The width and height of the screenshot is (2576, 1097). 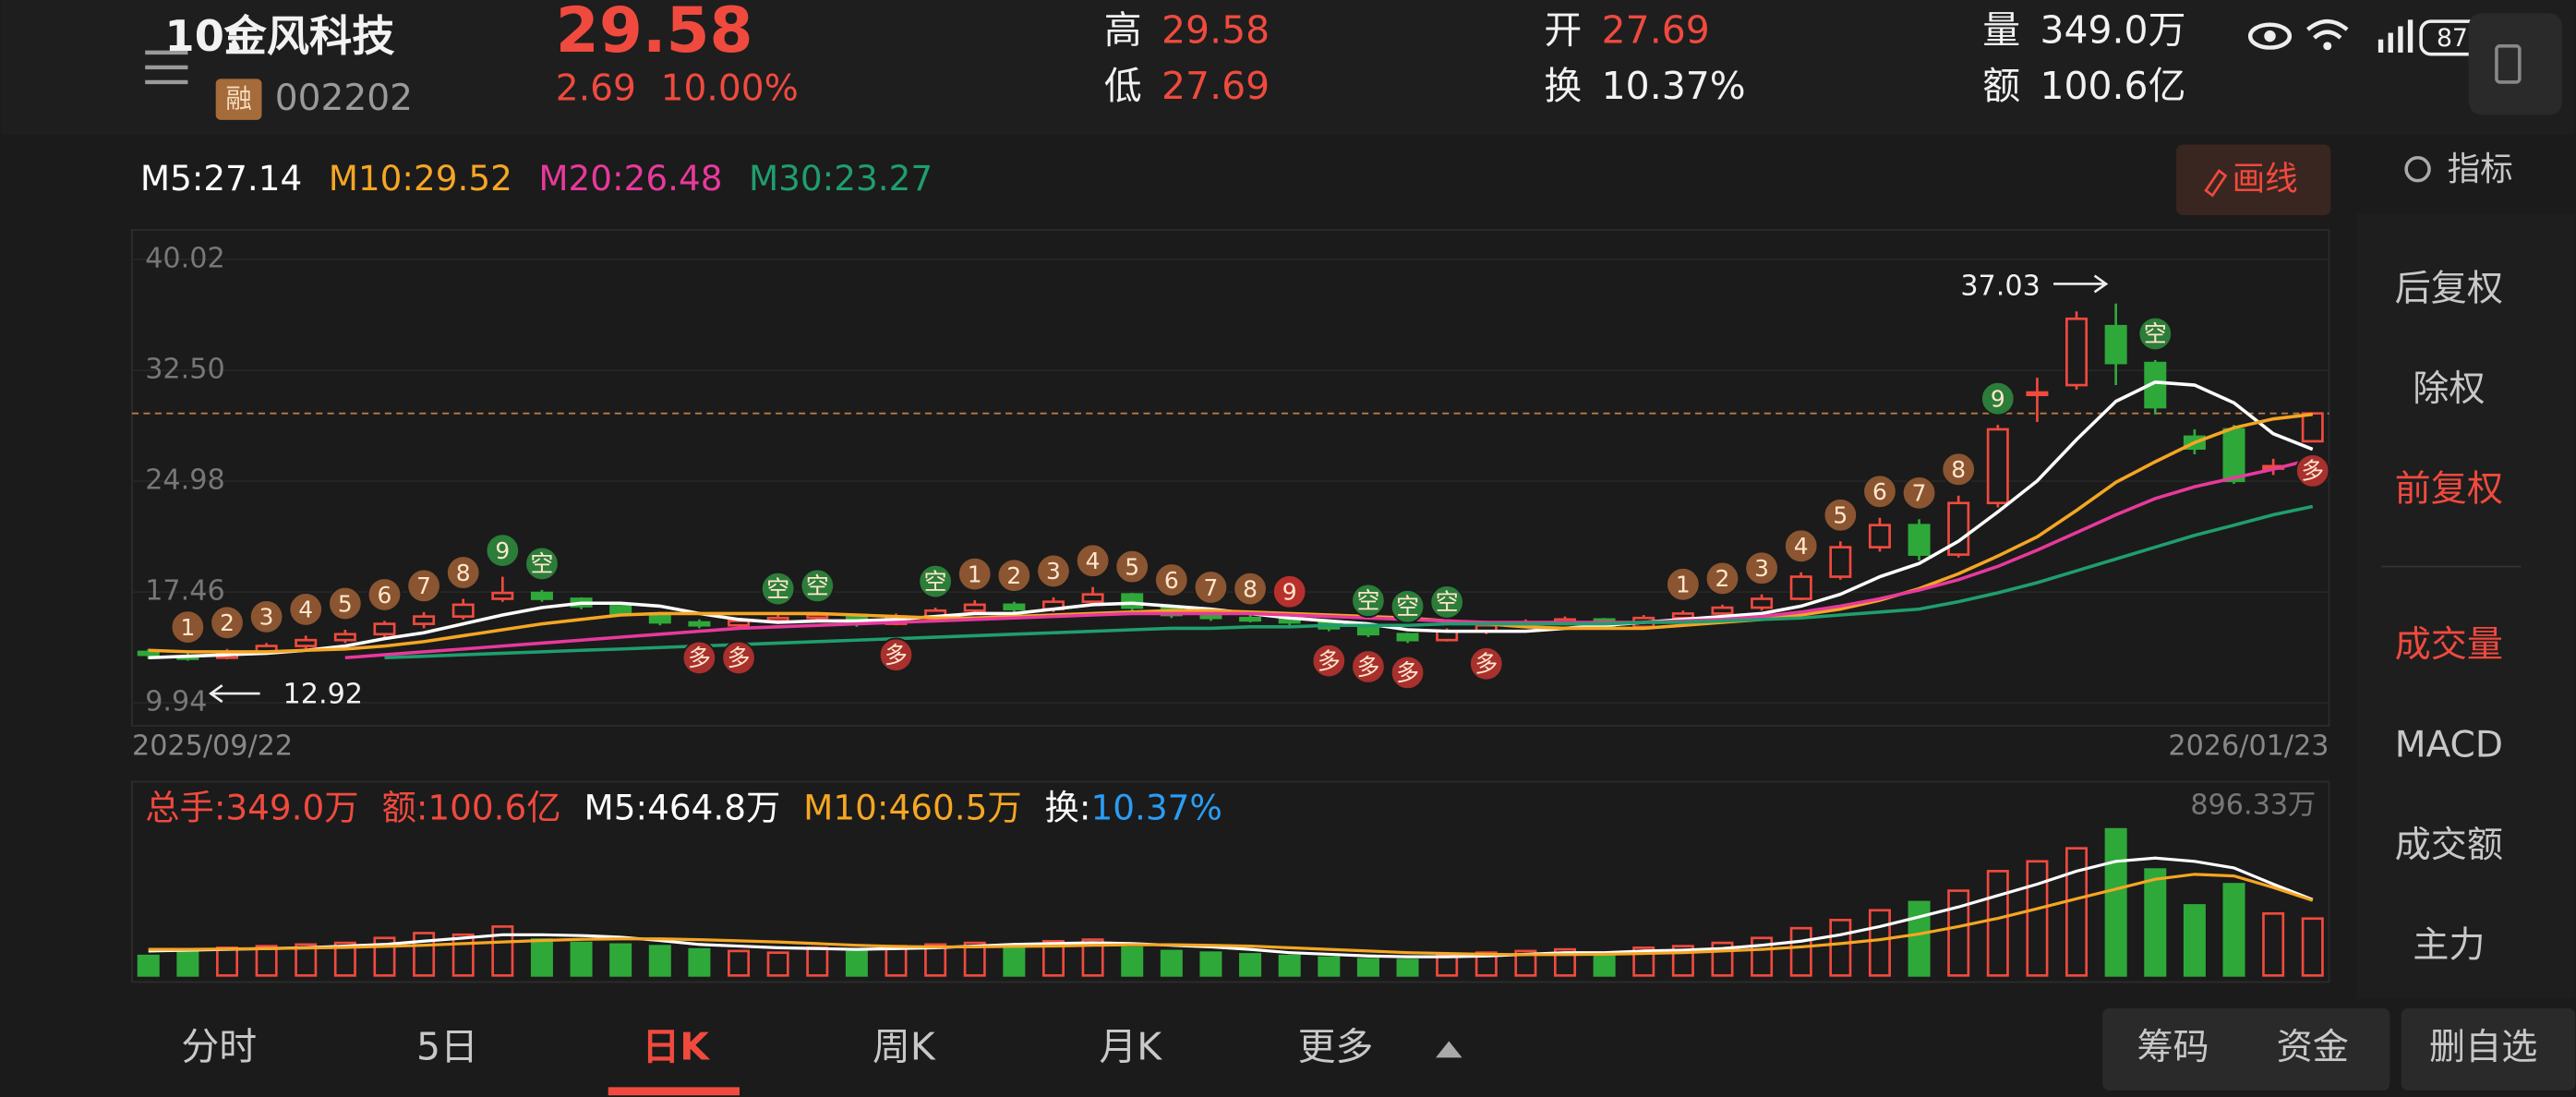 What do you see at coordinates (185, 480) in the screenshot?
I see `y-tick-label: 24.98` at bounding box center [185, 480].